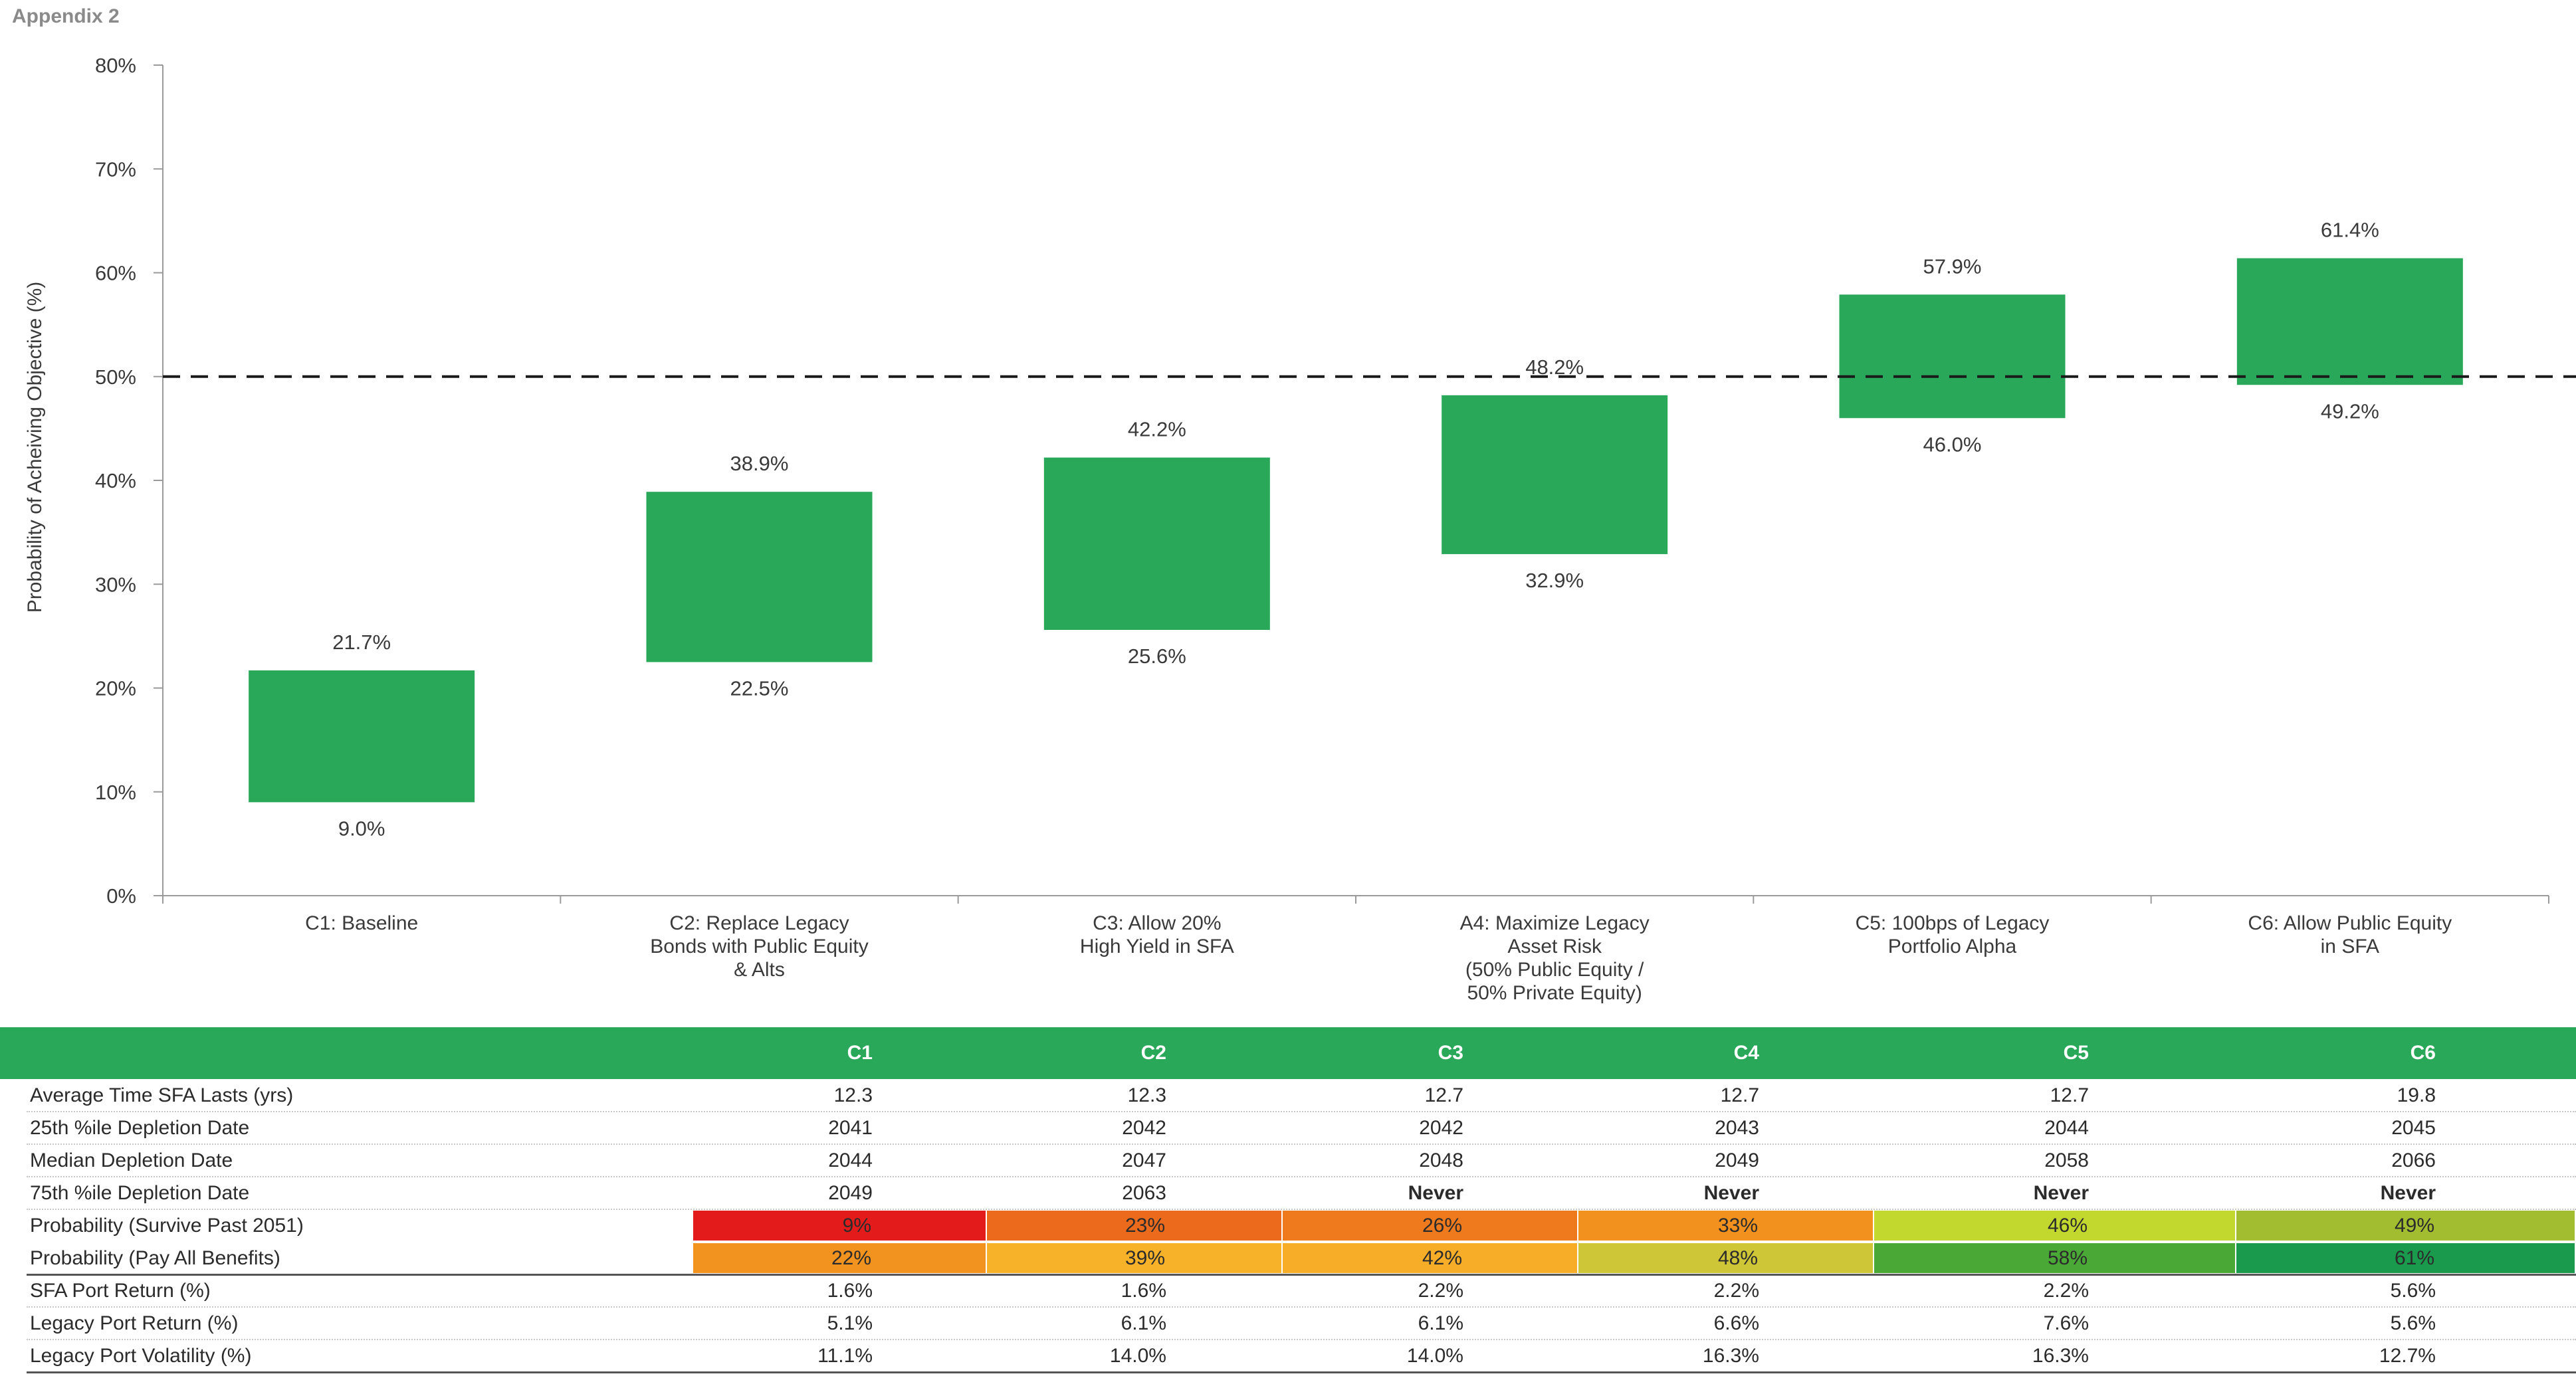  Describe the element at coordinates (115, 480) in the screenshot. I see `y-tick-label: 40%` at that location.